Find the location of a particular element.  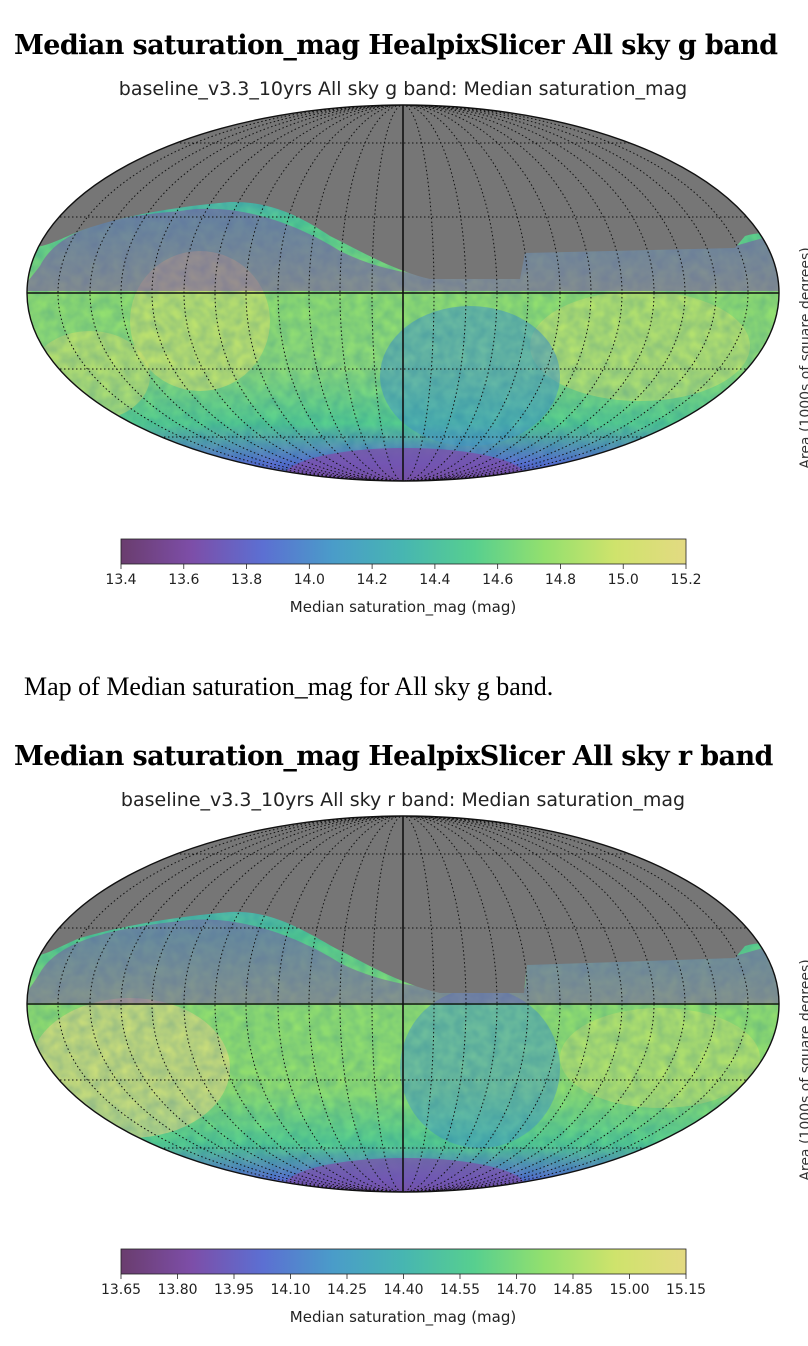

colorbar-tick-label: 13.95 is located at coordinates (234, 1290).